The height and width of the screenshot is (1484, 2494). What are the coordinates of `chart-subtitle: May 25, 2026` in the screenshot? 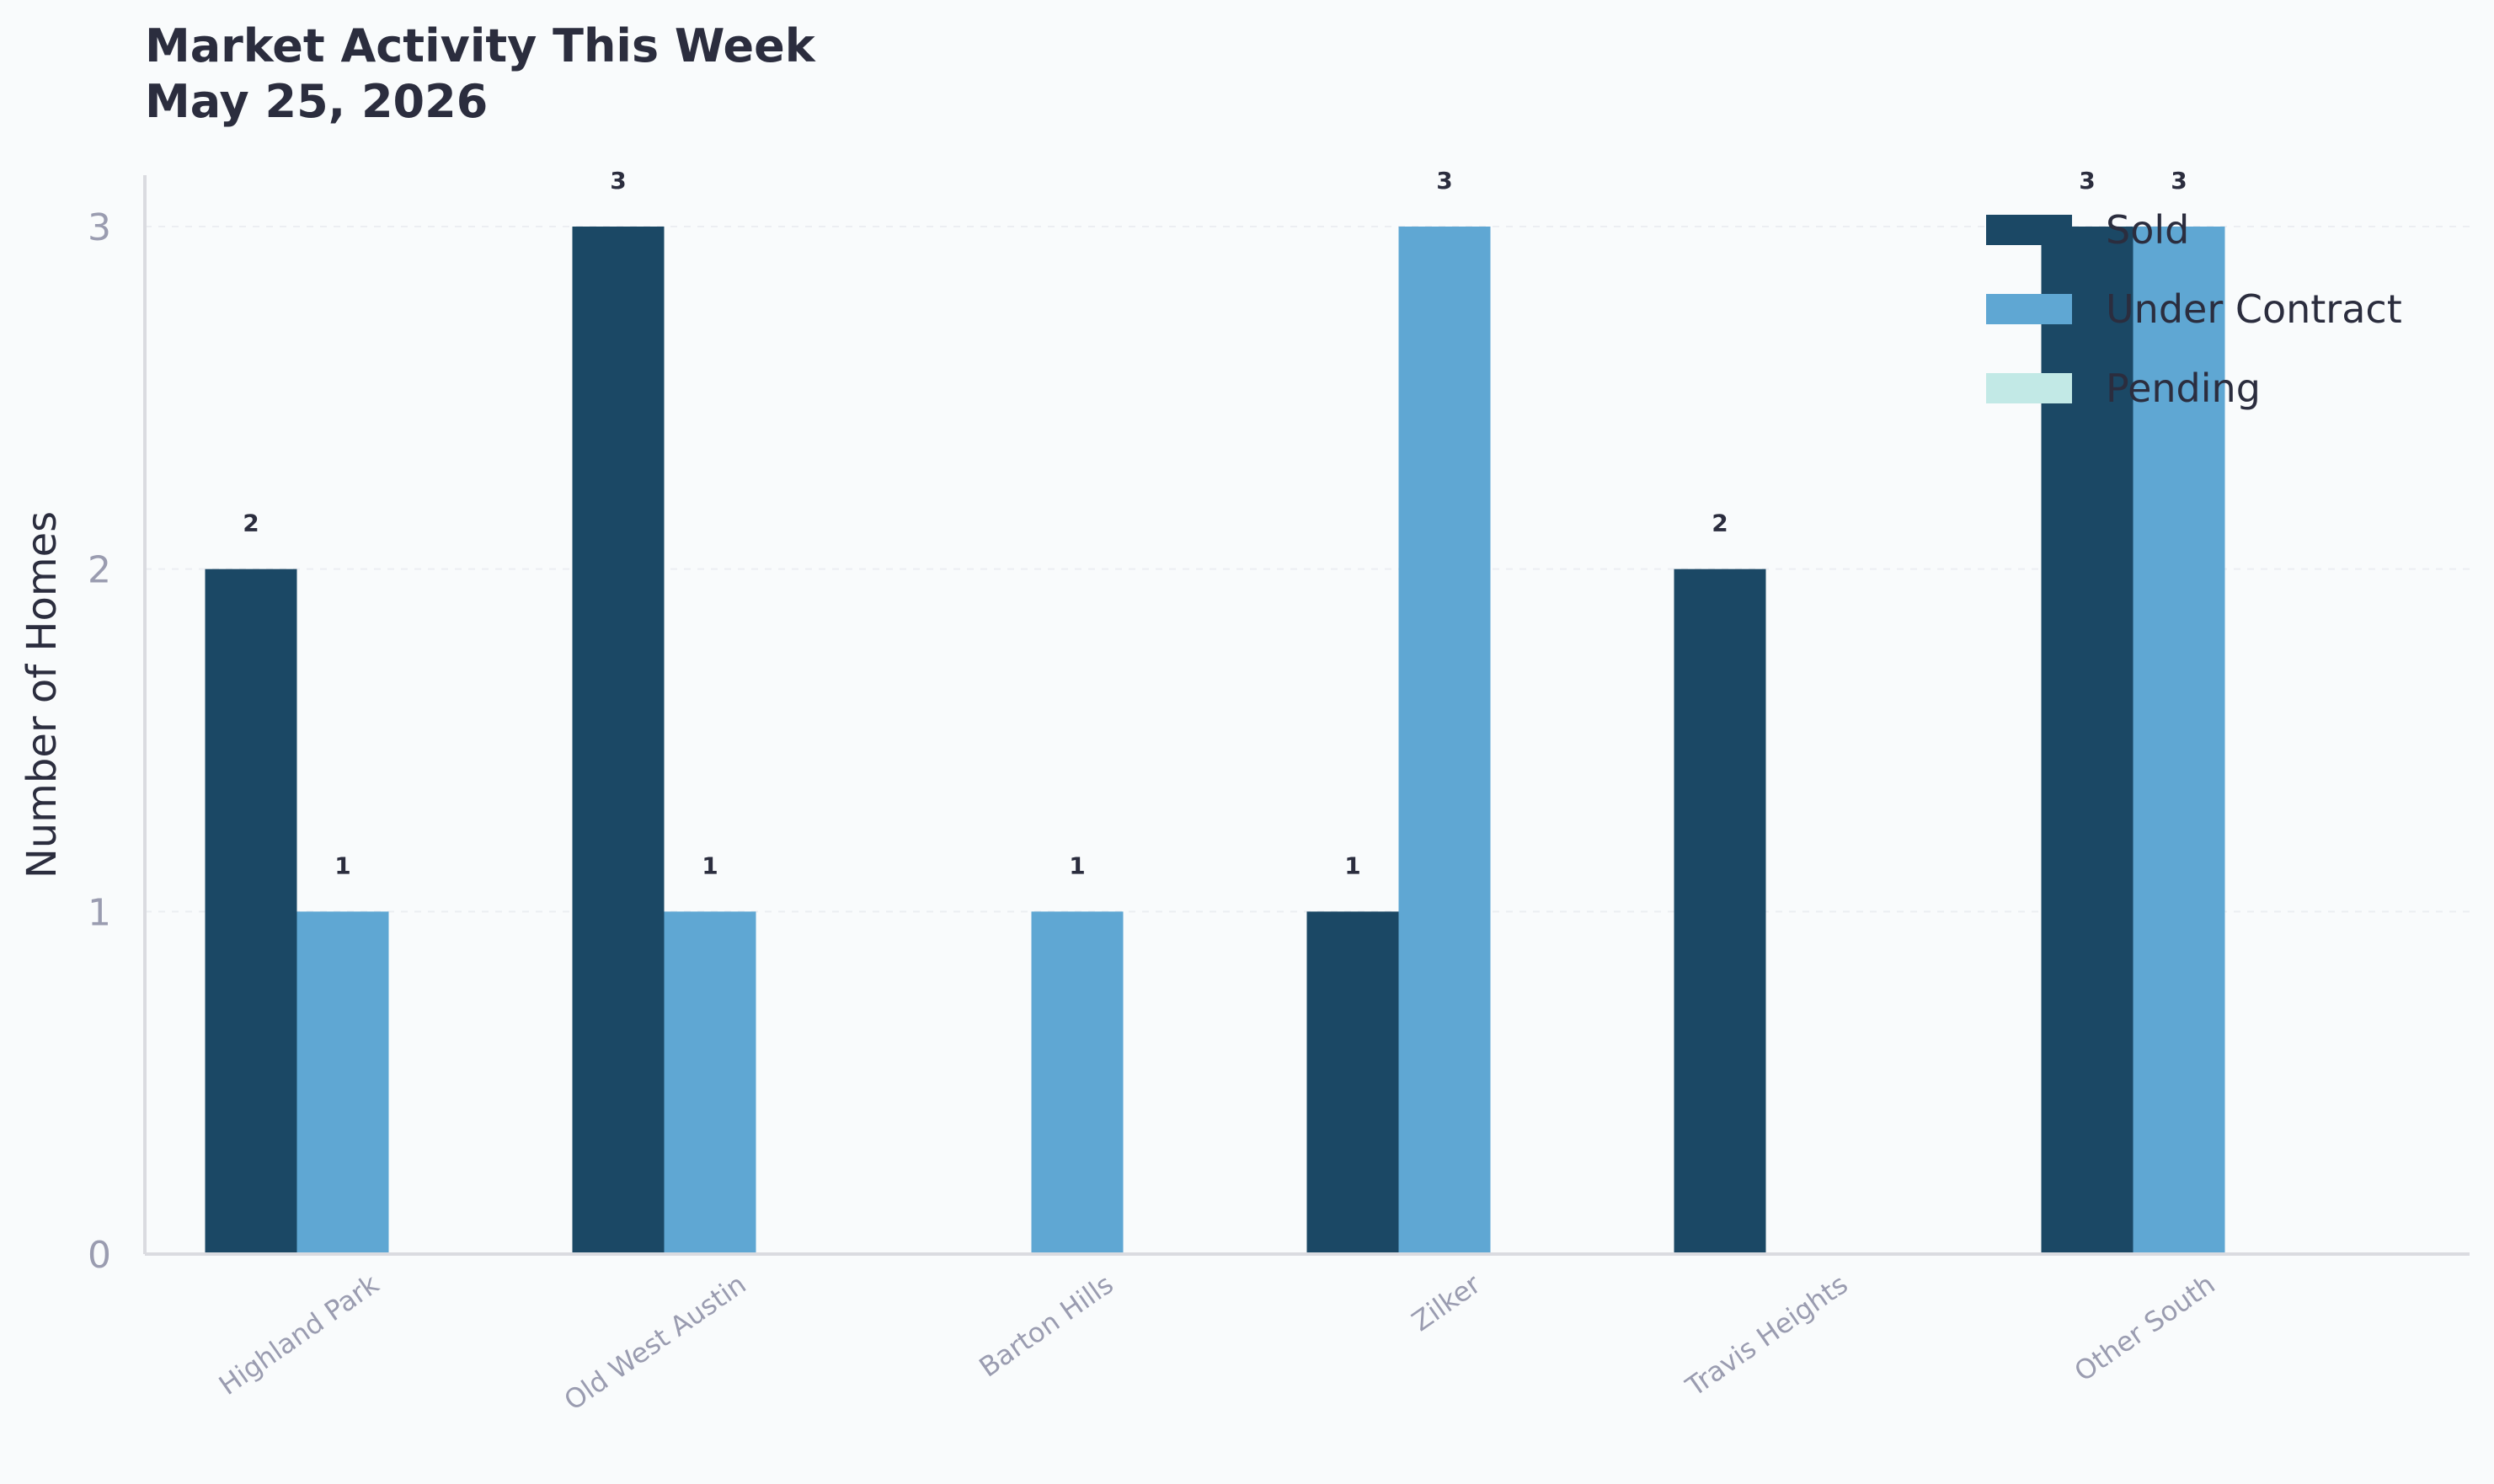 It's located at (316, 102).